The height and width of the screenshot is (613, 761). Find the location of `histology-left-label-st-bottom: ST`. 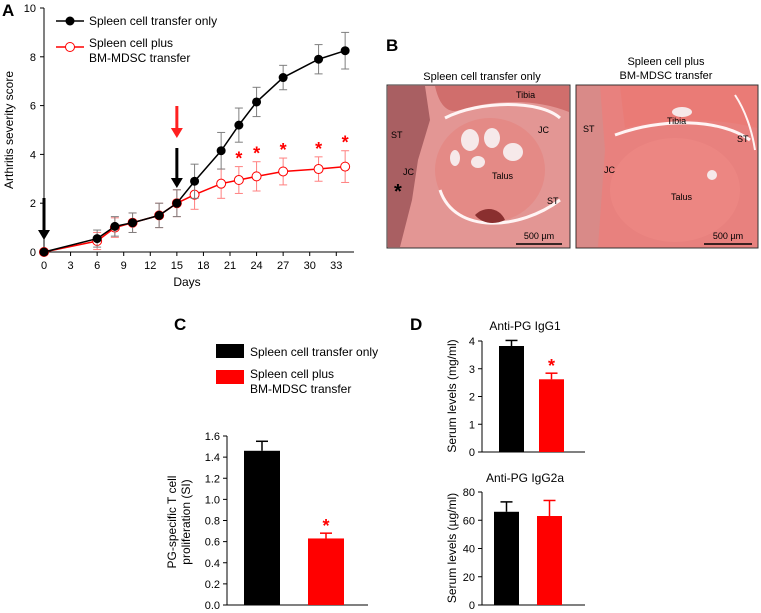

histology-left-label-st-bottom: ST is located at coordinates (553, 201).